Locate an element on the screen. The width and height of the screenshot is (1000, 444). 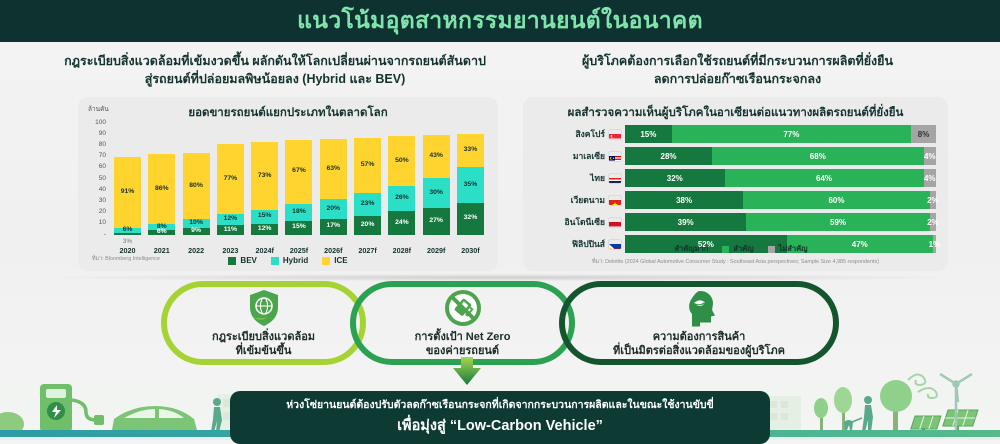
segment-hybrid-2022: 10% is located at coordinates (196, 223).